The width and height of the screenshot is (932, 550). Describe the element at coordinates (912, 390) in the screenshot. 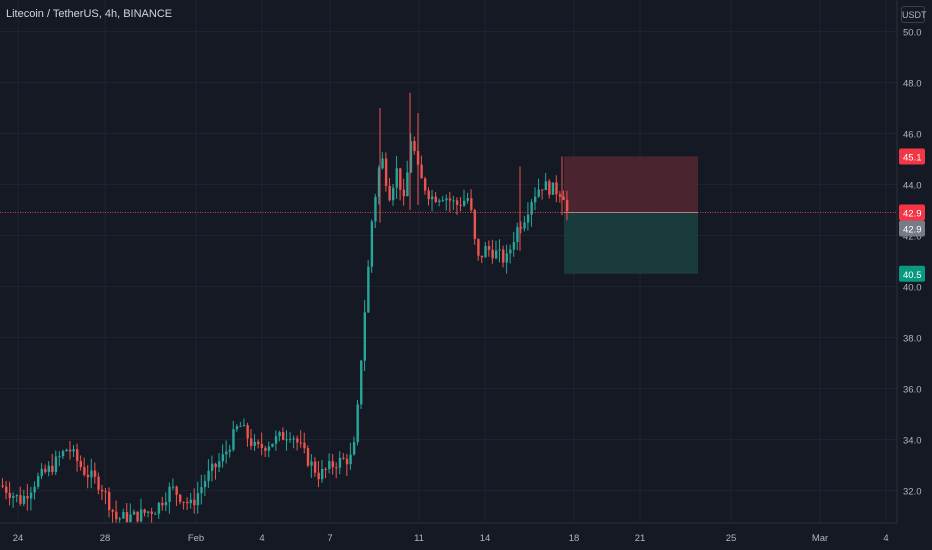

I see `price-tick-label: 36.0` at that location.